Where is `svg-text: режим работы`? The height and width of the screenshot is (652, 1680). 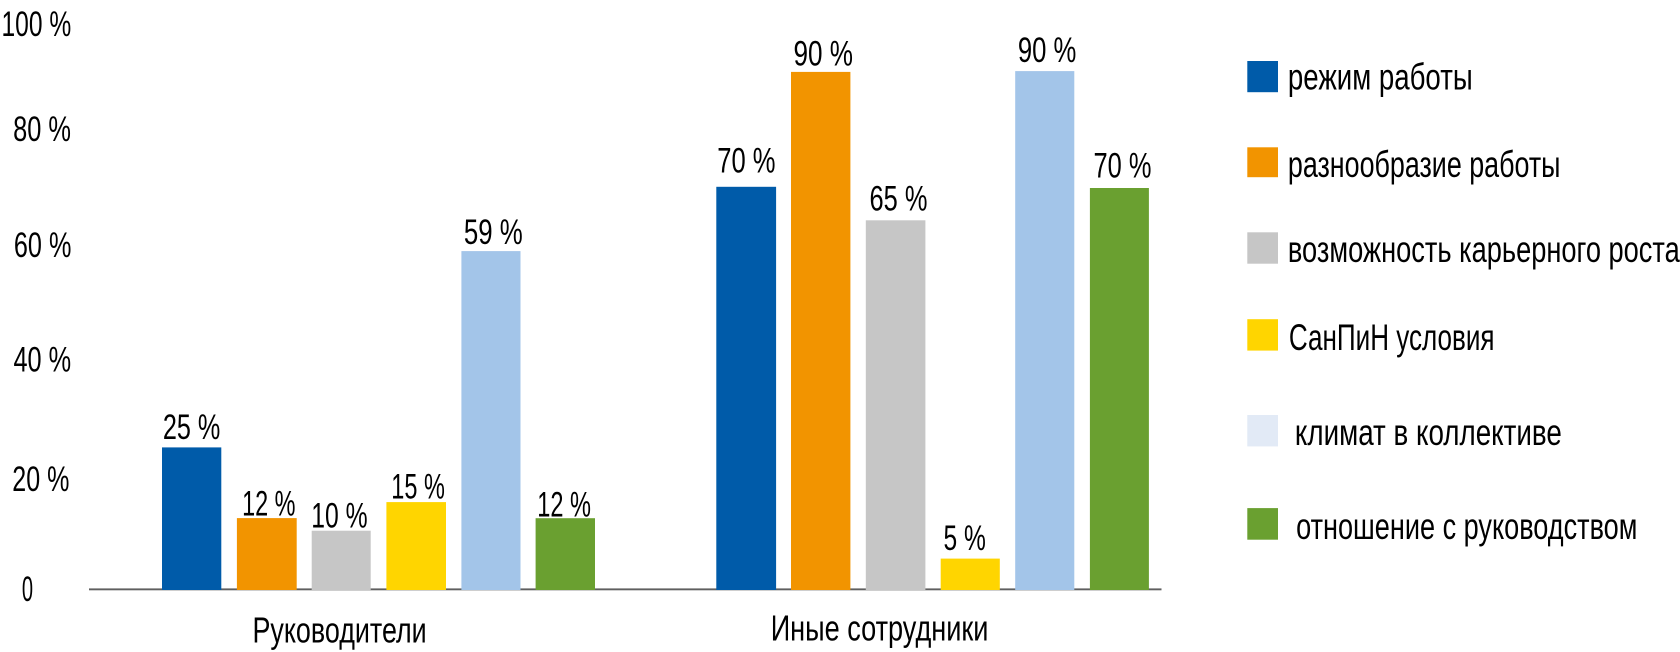 svg-text: режим работы is located at coordinates (1380, 77).